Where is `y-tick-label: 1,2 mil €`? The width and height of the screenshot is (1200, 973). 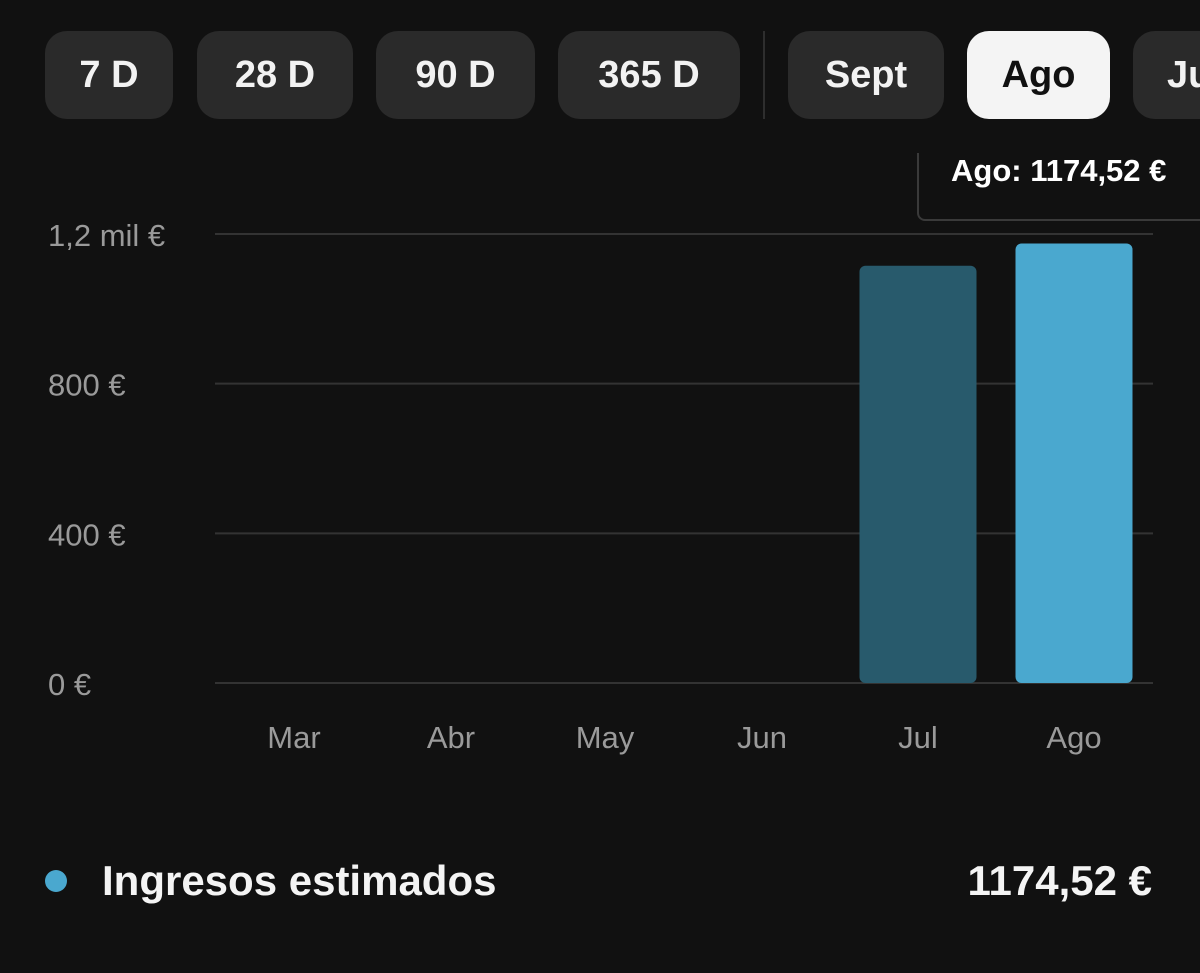
y-tick-label: 1,2 mil € is located at coordinates (106, 235).